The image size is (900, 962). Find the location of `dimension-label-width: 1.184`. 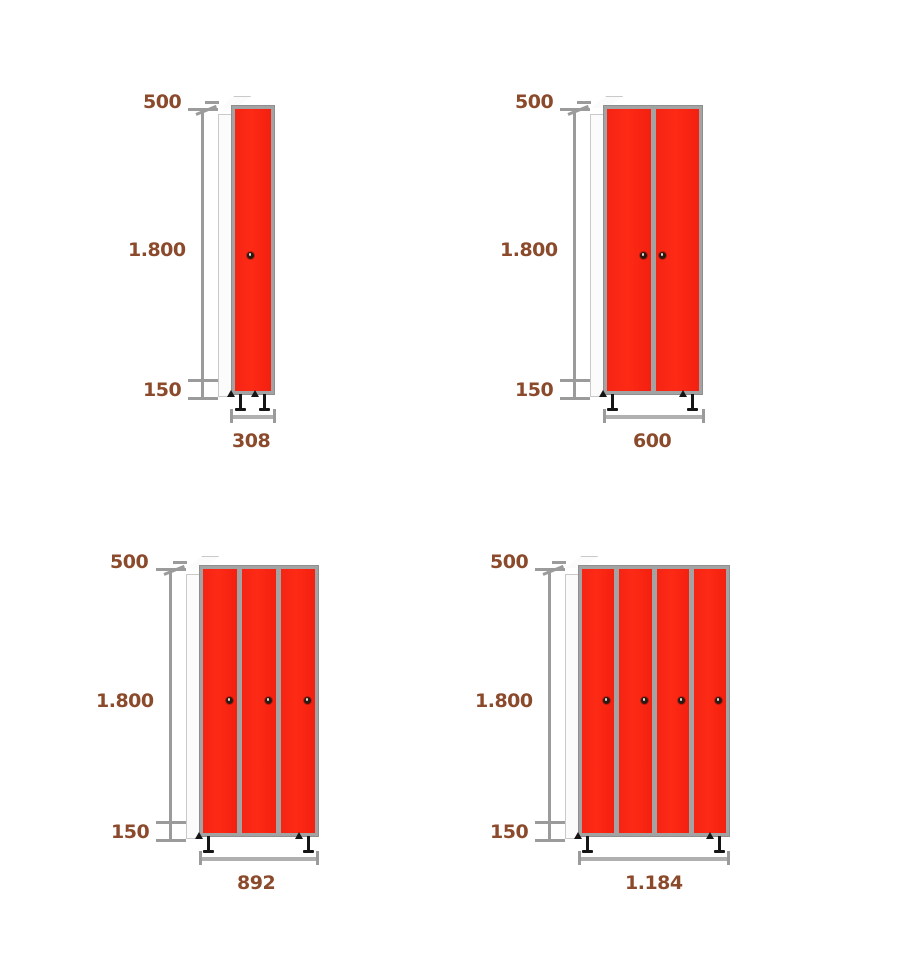

dimension-label-width: 1.184 is located at coordinates (654, 883).